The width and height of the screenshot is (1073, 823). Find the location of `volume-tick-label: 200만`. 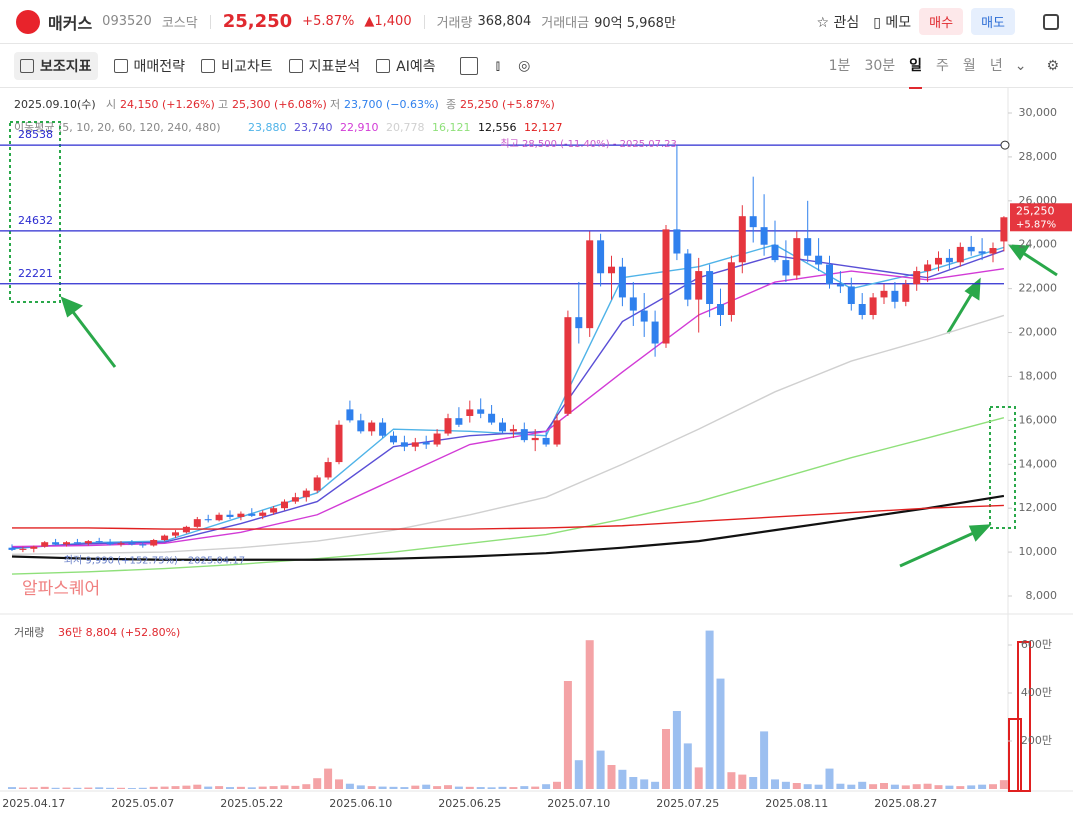

volume-tick-label: 200만 is located at coordinates (1036, 740).